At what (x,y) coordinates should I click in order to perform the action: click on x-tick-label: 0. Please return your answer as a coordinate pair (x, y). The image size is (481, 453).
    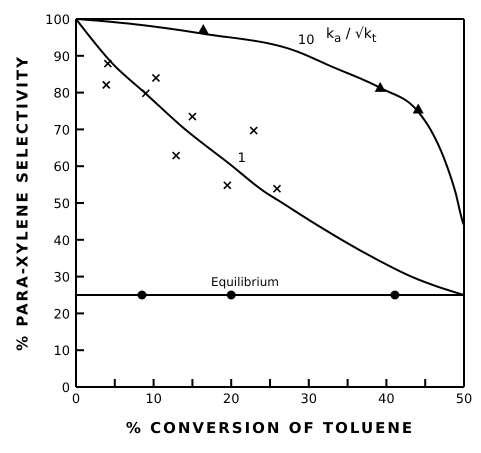
    Looking at the image, I should click on (76, 399).